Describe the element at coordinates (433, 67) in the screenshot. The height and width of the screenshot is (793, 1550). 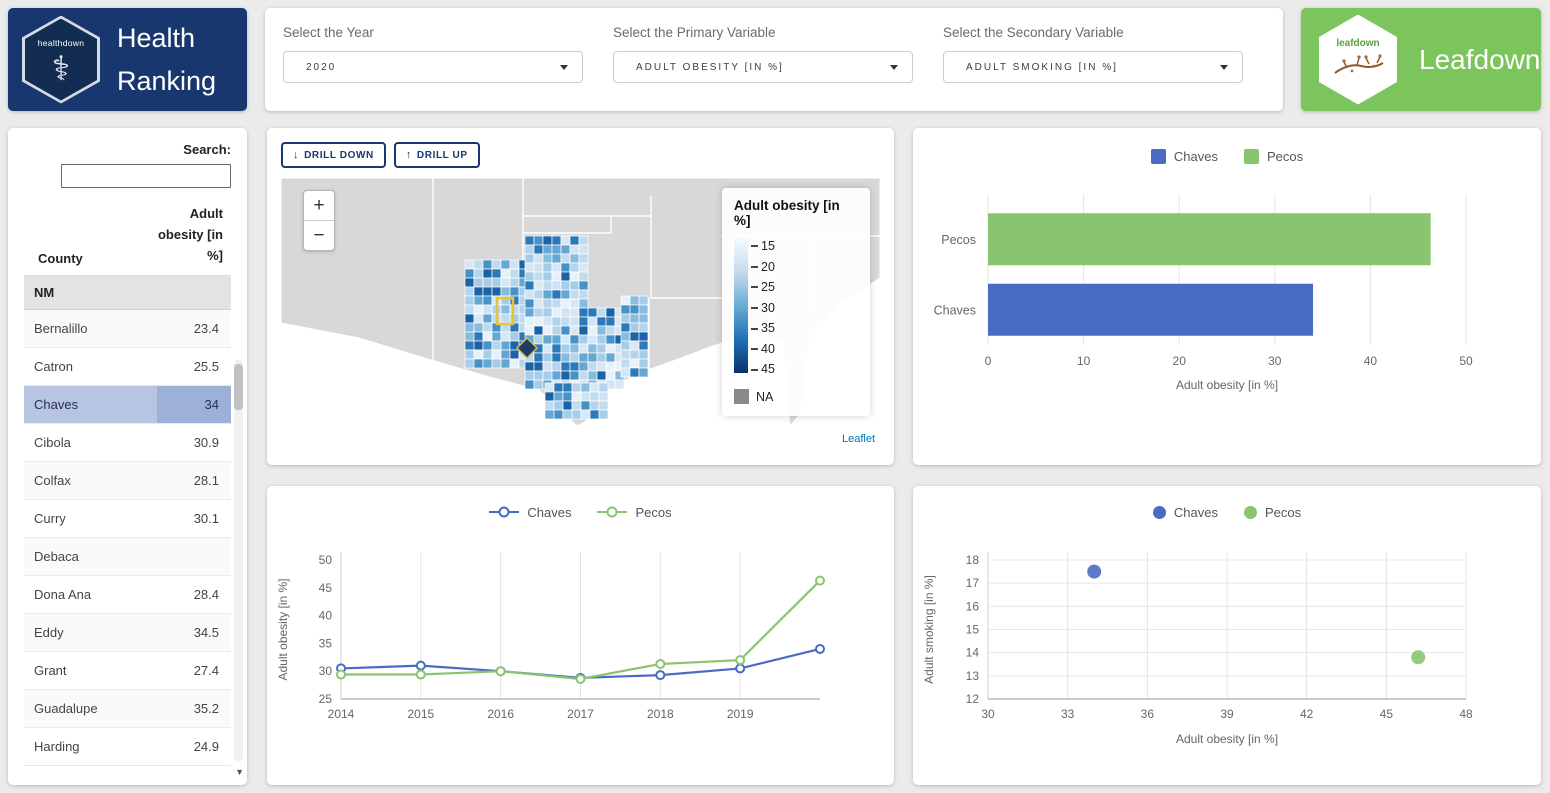
I see `year-select: 2020` at that location.